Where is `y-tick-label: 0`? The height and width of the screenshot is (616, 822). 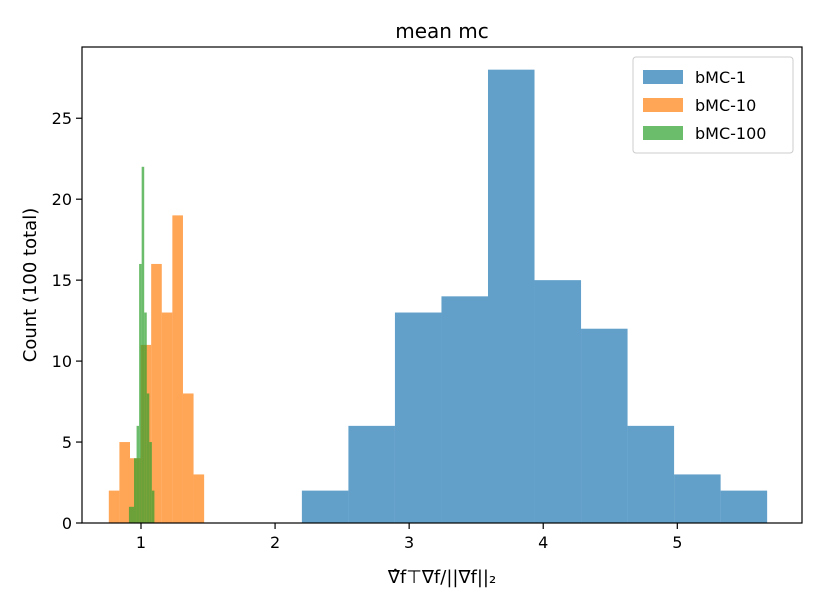
y-tick-label: 0 is located at coordinates (67, 523).